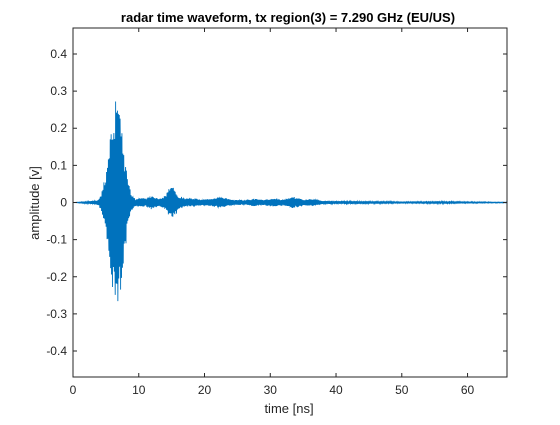 This screenshot has height=425, width=560. I want to click on y-tick-label: -0.3, so click(56, 314).